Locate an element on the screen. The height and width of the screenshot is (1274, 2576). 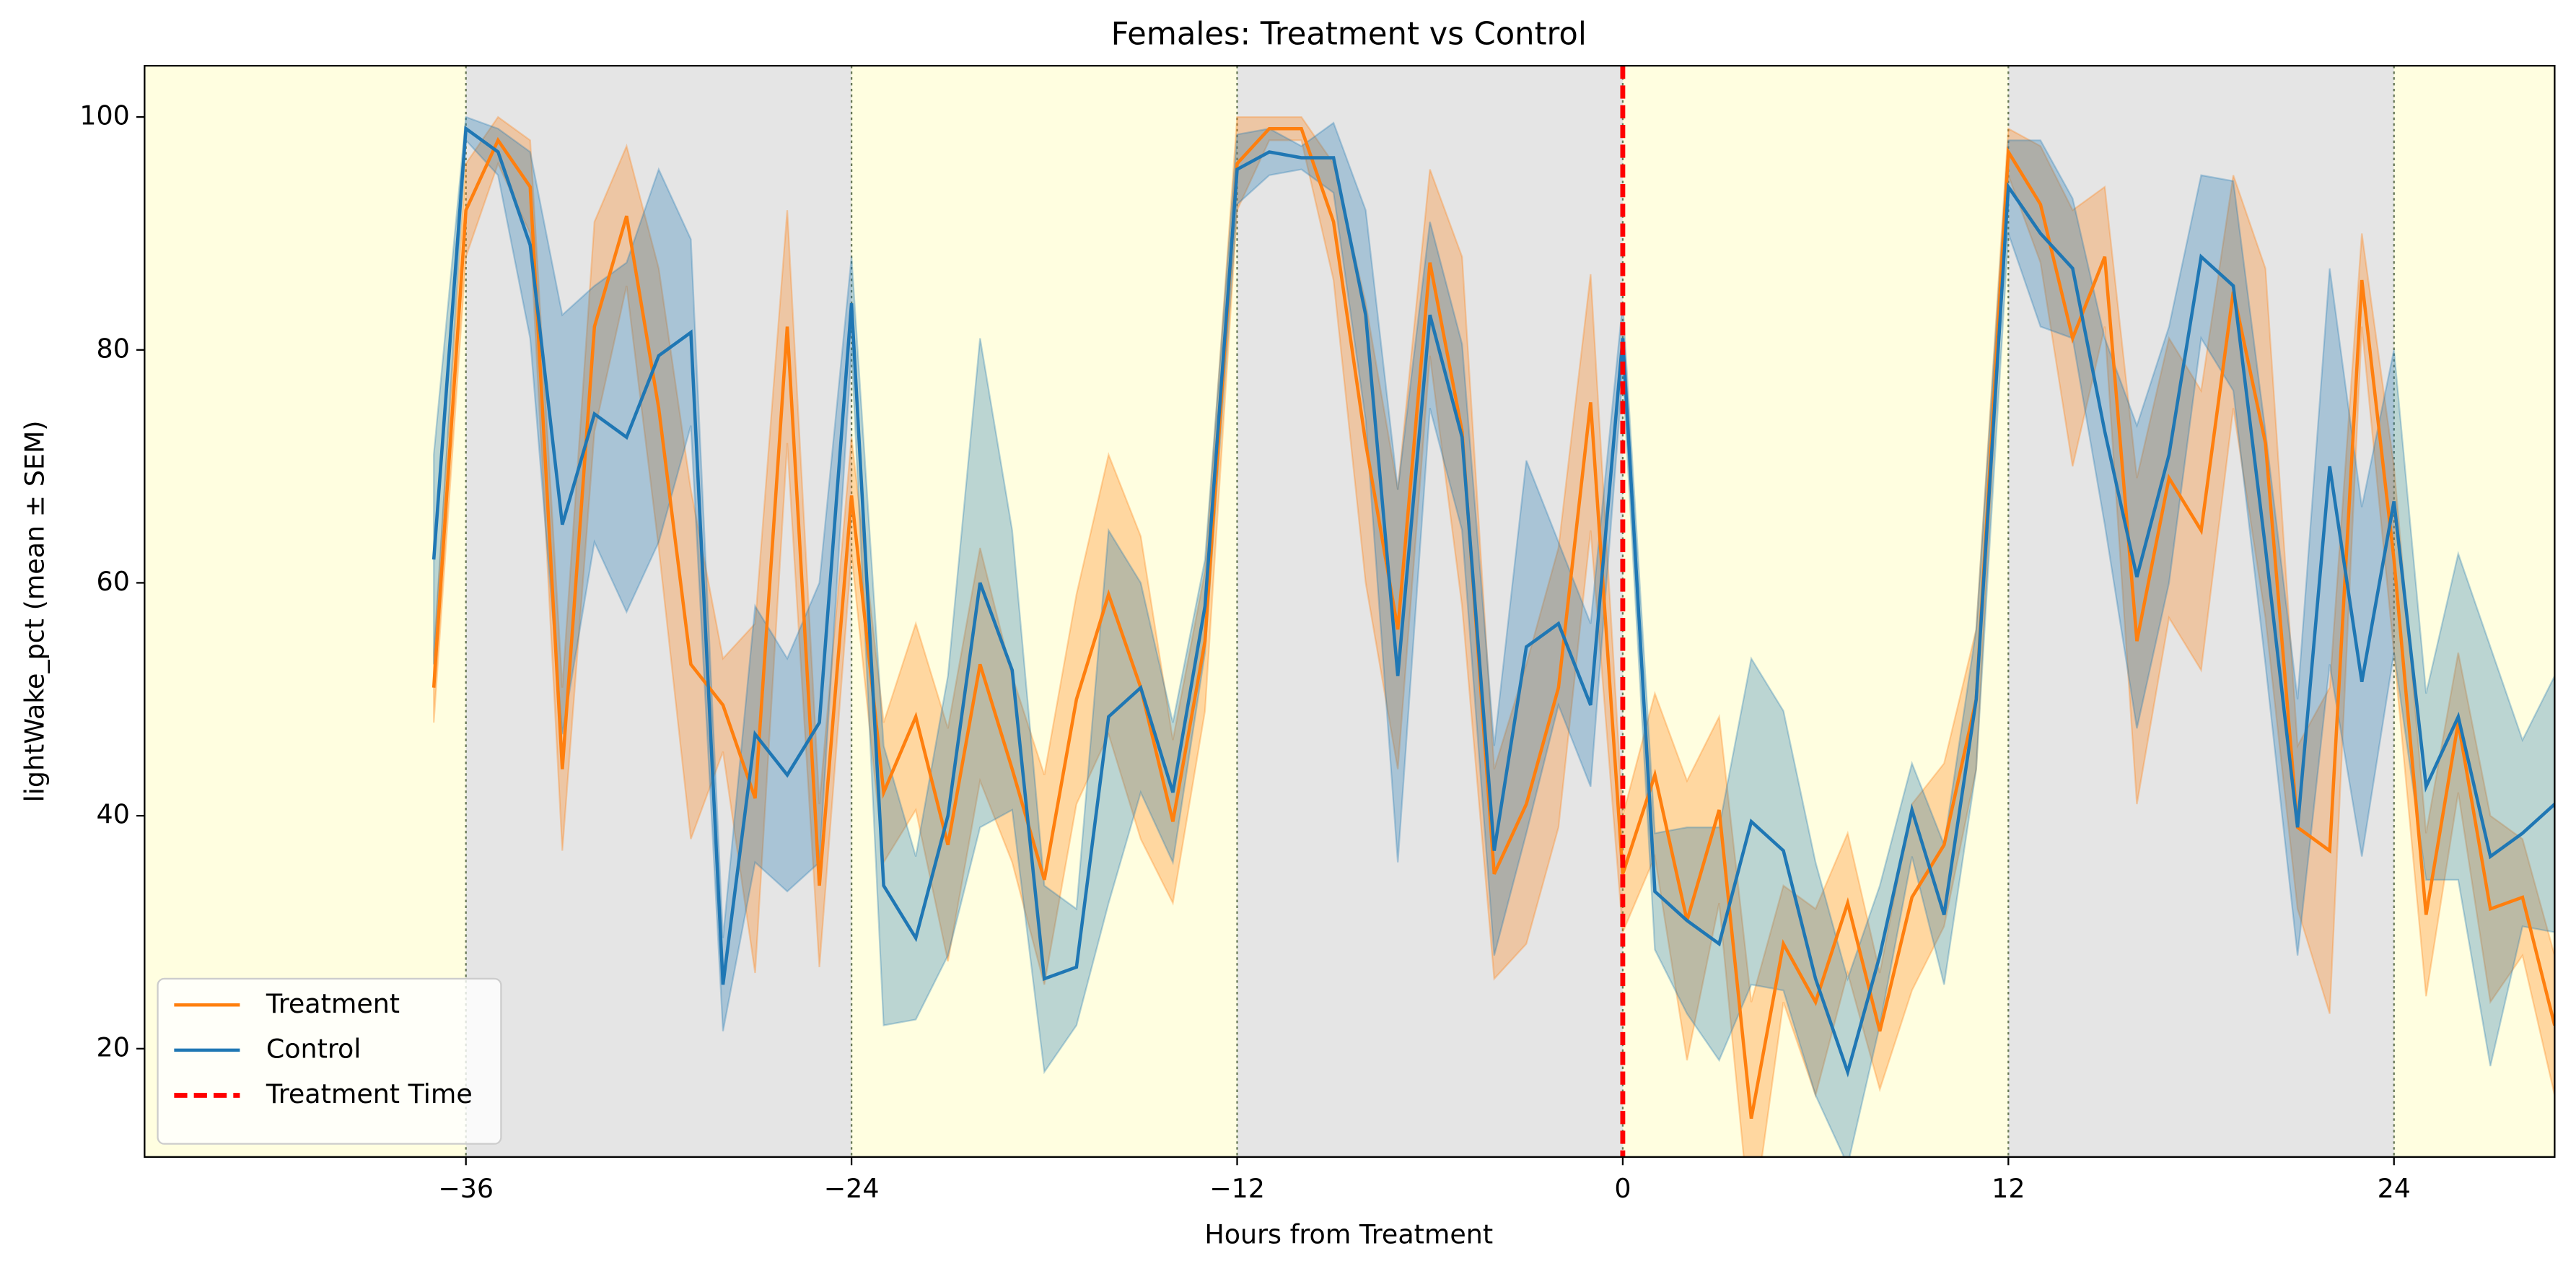
y-tick-label: 60 is located at coordinates (113, 581).